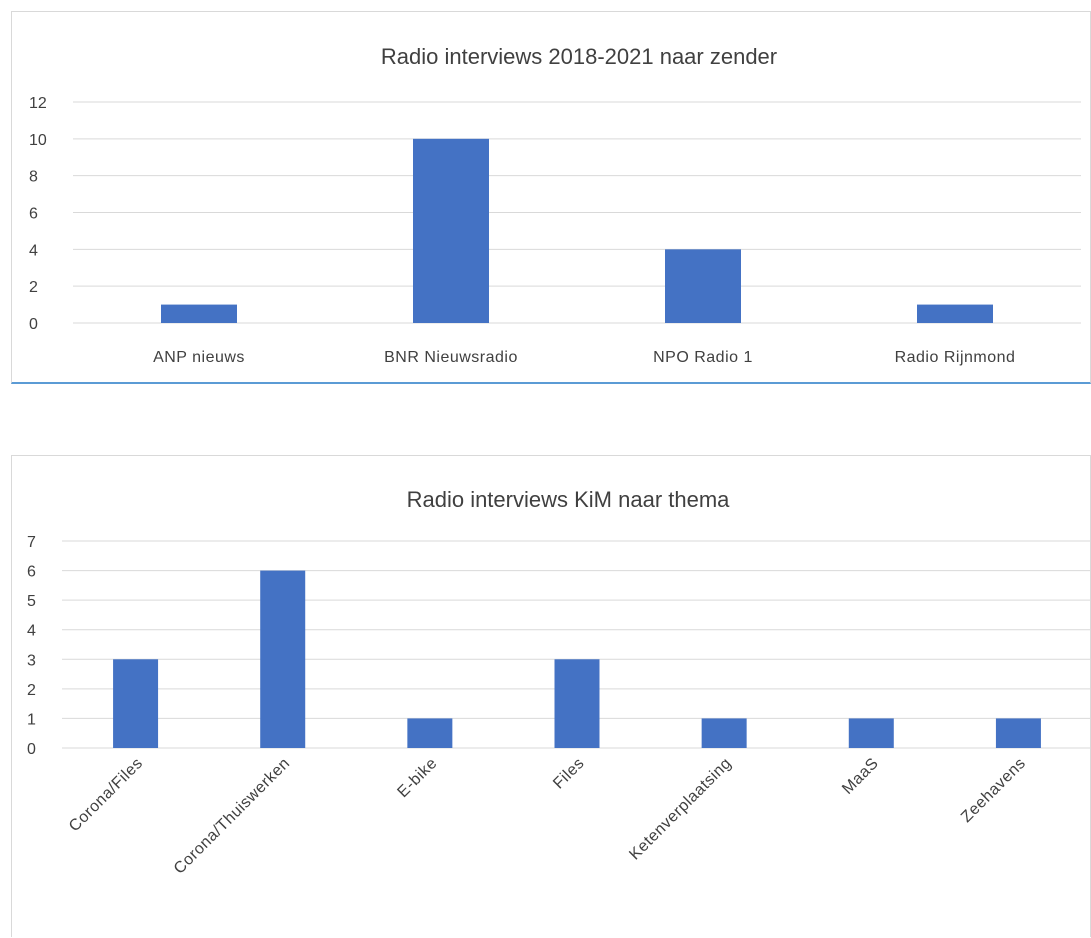 The image size is (1091, 938). I want to click on chart-thema-x-tick-label: Ketenverplaatsing, so click(680, 809).